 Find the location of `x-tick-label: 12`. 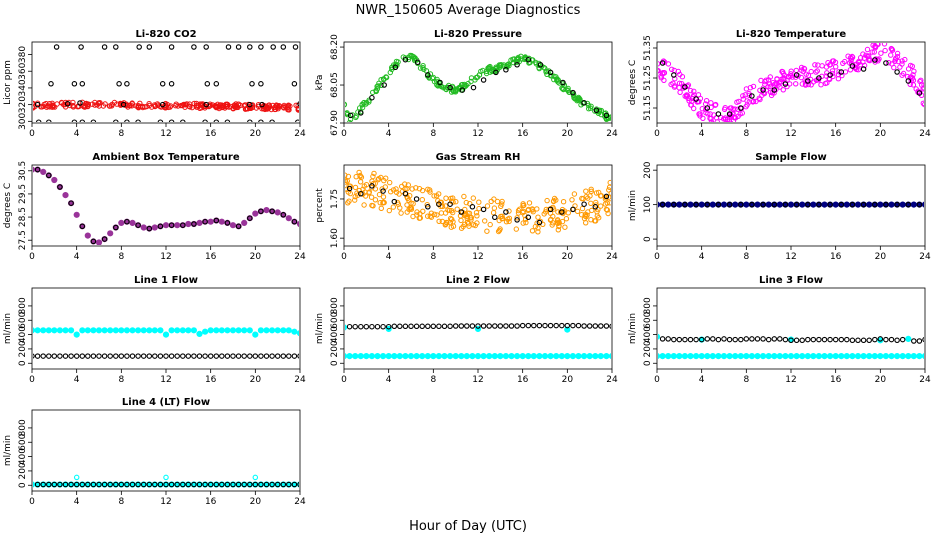

x-tick-label: 12 is located at coordinates (477, 134).